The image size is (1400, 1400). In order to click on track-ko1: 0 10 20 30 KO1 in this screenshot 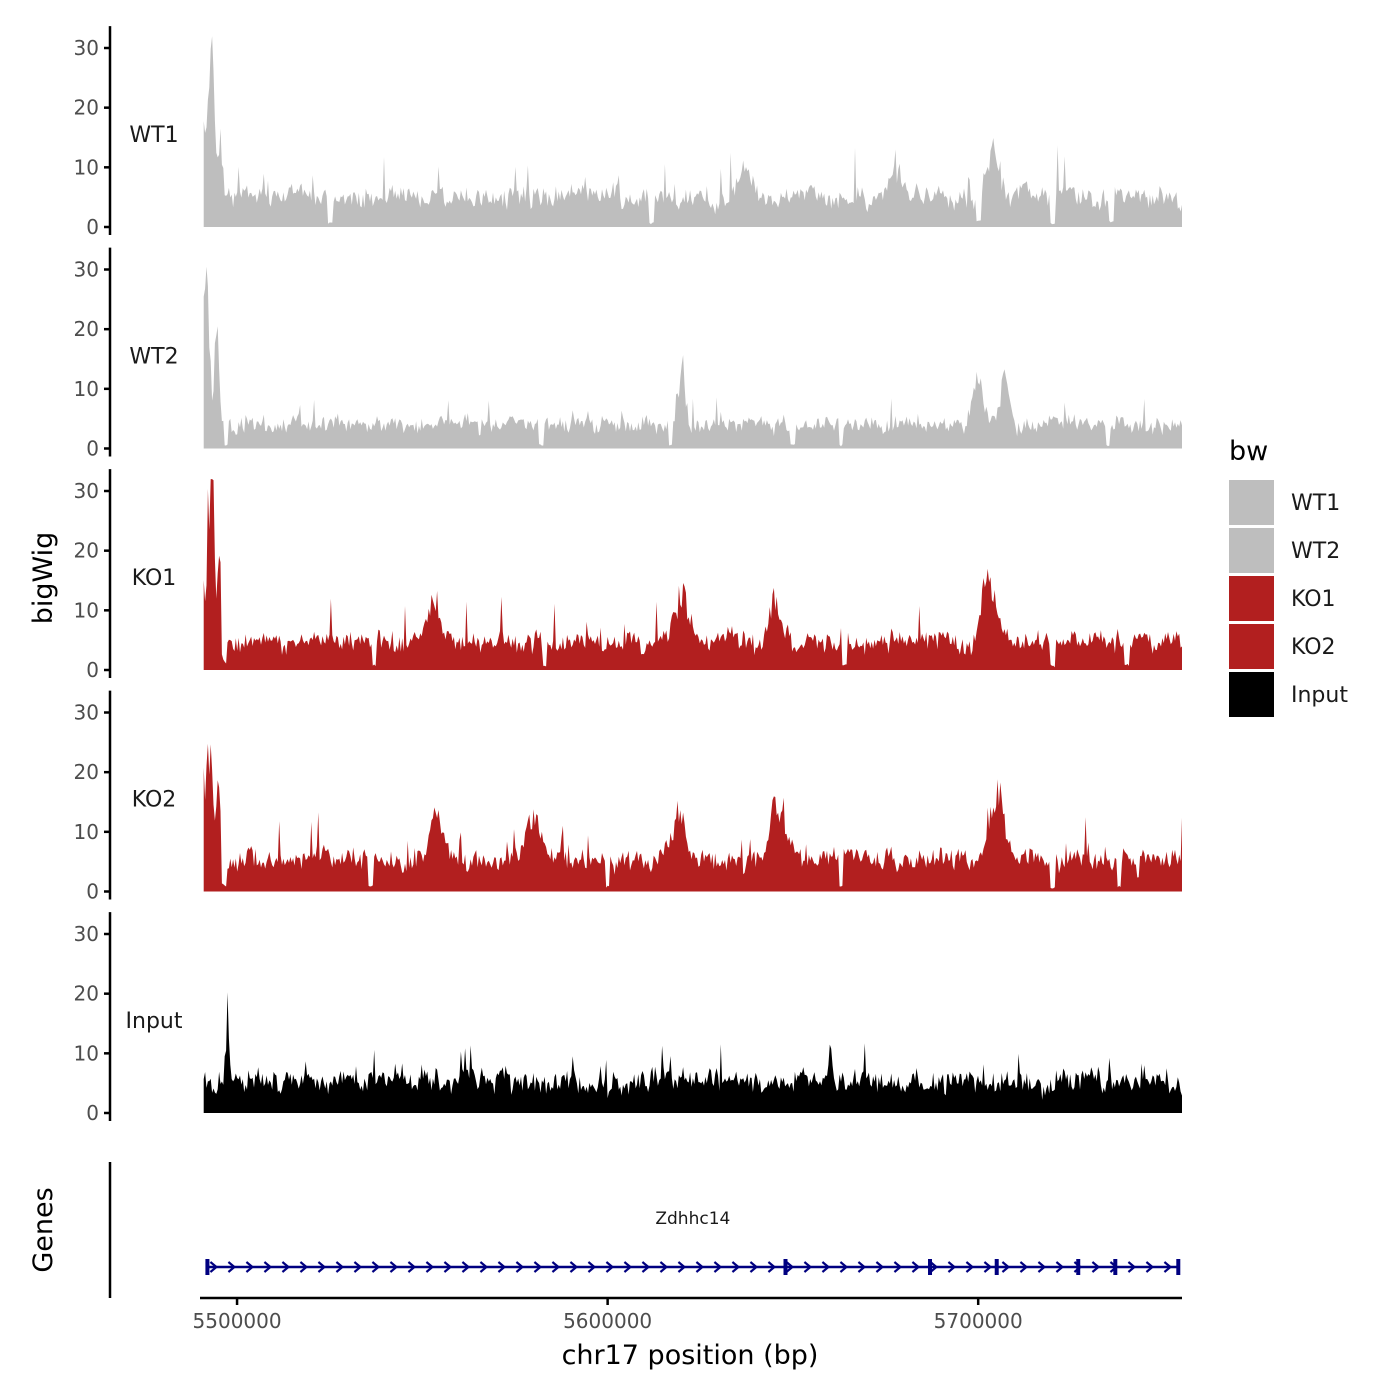, I will do `click(628, 575)`.